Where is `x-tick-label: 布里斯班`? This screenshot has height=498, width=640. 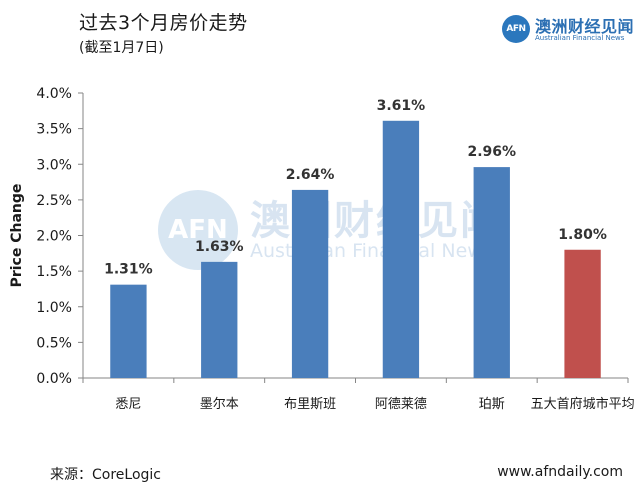 x-tick-label: 布里斯班 is located at coordinates (310, 404).